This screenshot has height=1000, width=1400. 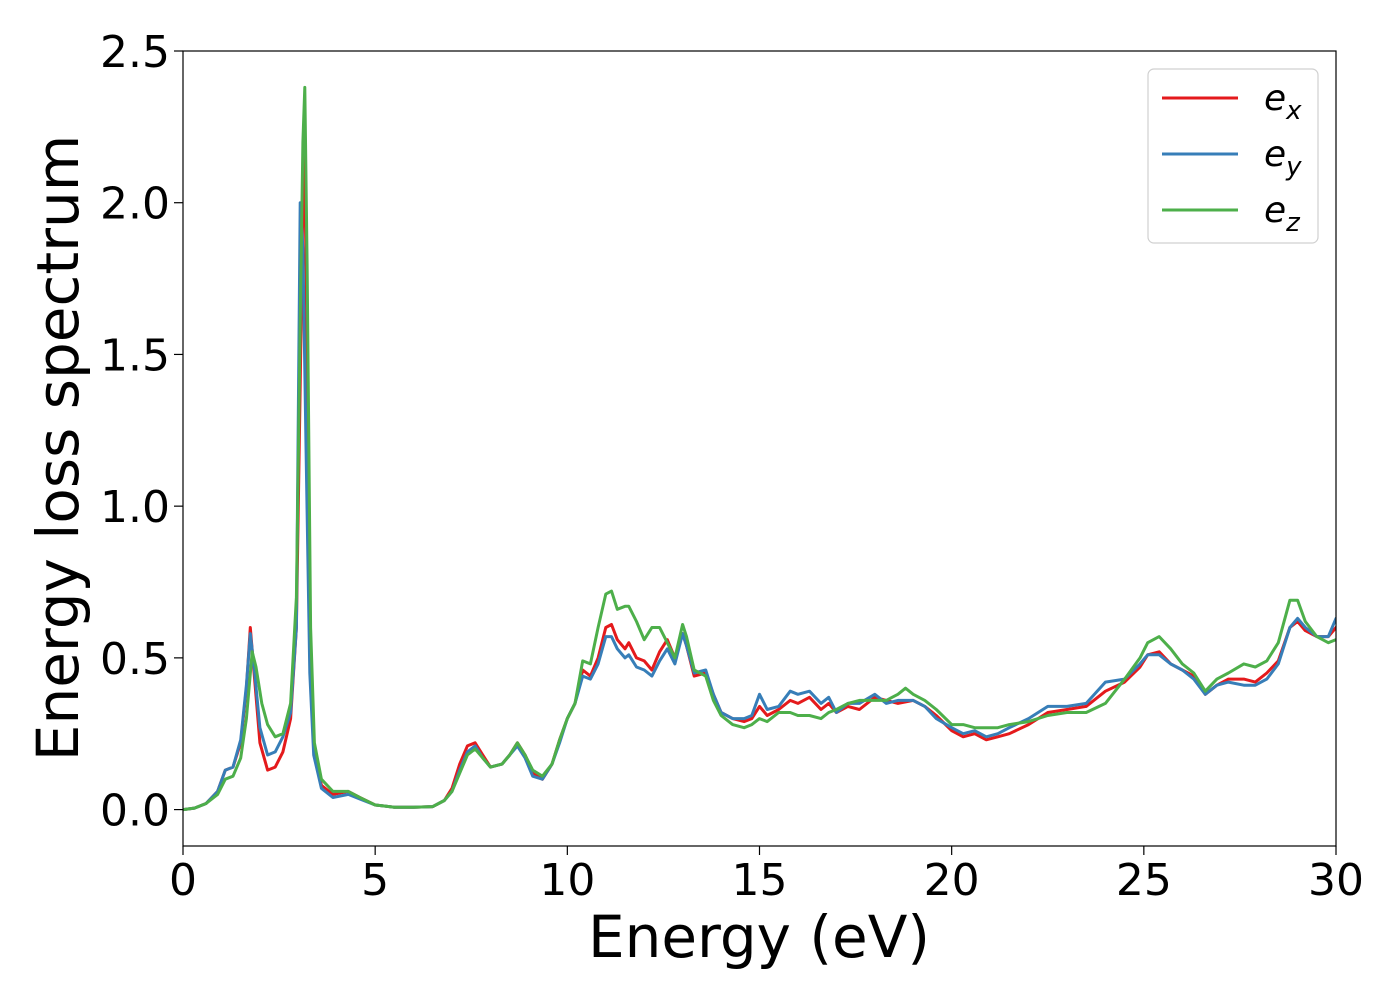 What do you see at coordinates (1233, 156) in the screenshot?
I see `legend-box` at bounding box center [1233, 156].